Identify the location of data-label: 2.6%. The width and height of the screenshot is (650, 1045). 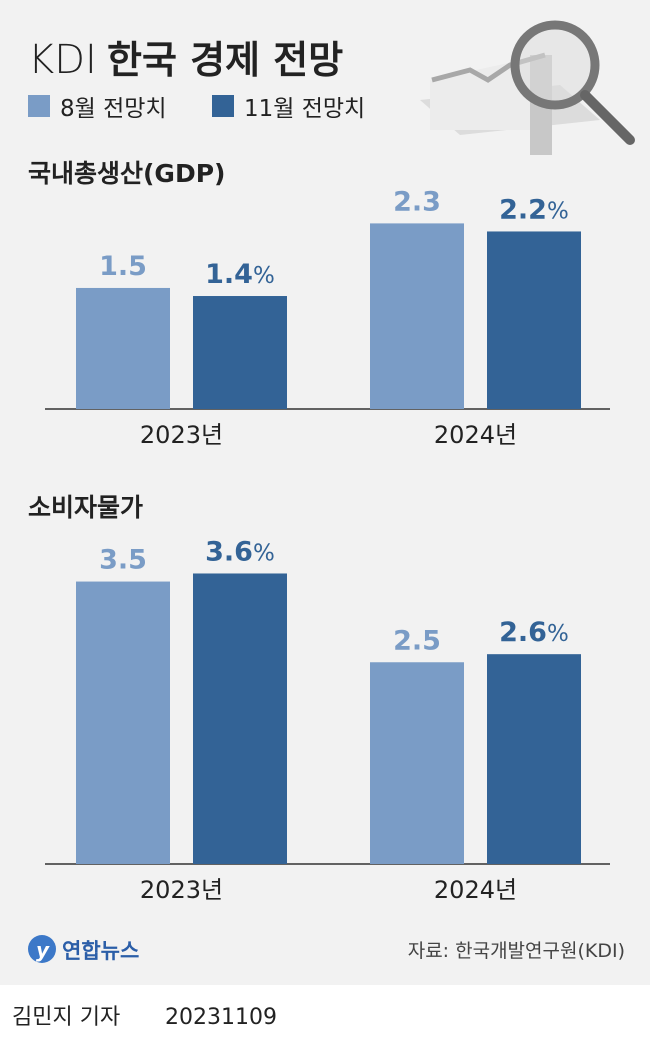
(534, 632).